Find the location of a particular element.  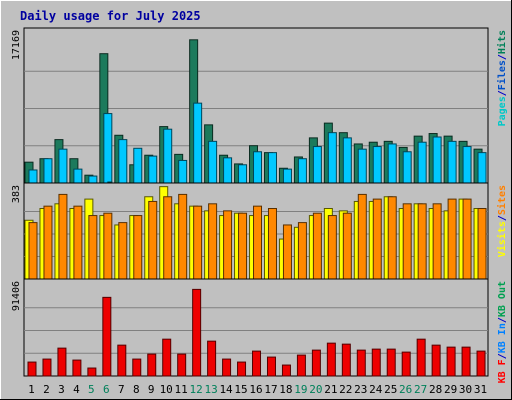

panel-top-axis-label-part-3: / is located at coordinates (502, 57).